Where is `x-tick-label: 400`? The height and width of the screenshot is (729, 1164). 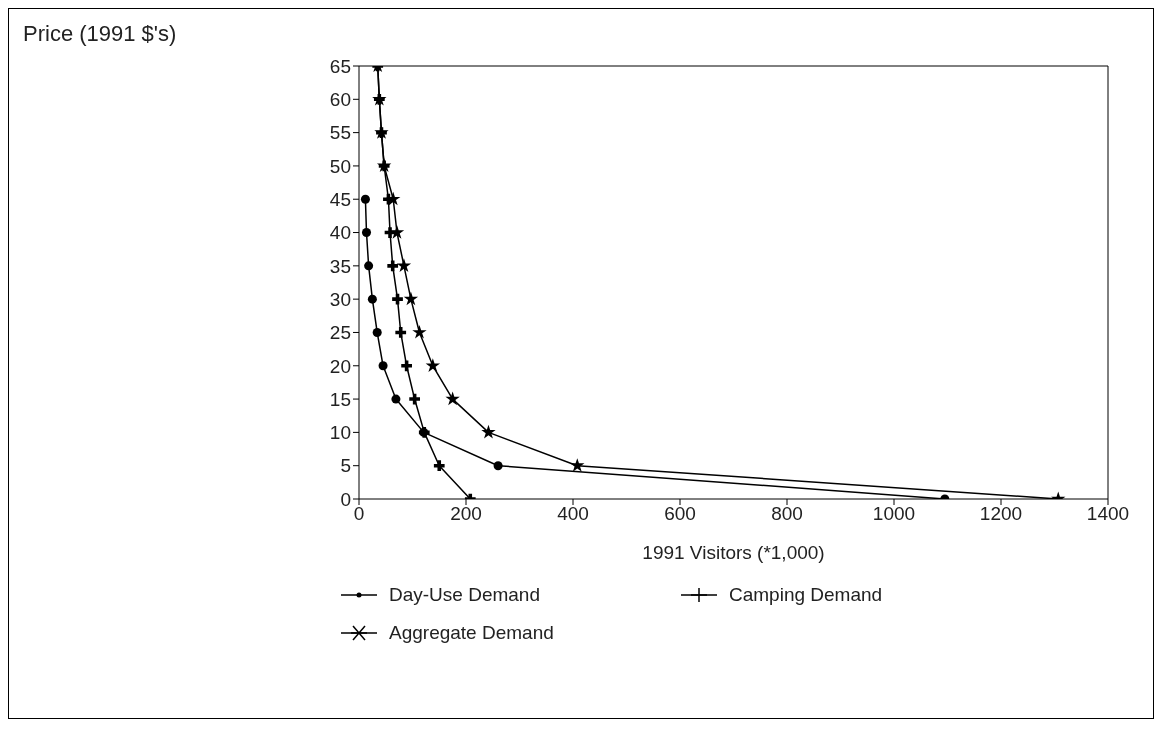 x-tick-label: 400 is located at coordinates (573, 514).